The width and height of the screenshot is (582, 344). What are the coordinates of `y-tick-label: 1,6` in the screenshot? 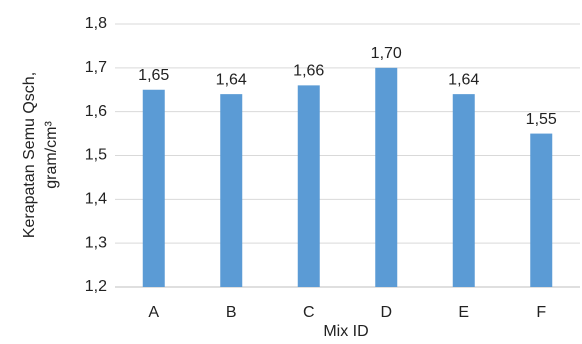 It's located at (96, 111).